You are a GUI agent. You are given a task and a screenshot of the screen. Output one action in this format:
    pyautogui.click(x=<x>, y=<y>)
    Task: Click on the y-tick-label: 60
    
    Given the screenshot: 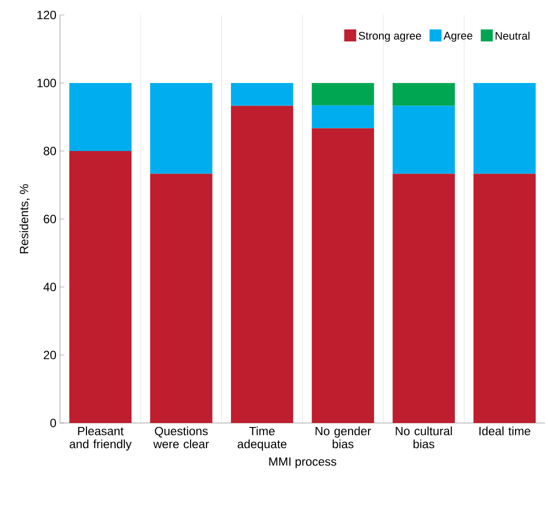 What is the action you would take?
    pyautogui.click(x=50, y=219)
    